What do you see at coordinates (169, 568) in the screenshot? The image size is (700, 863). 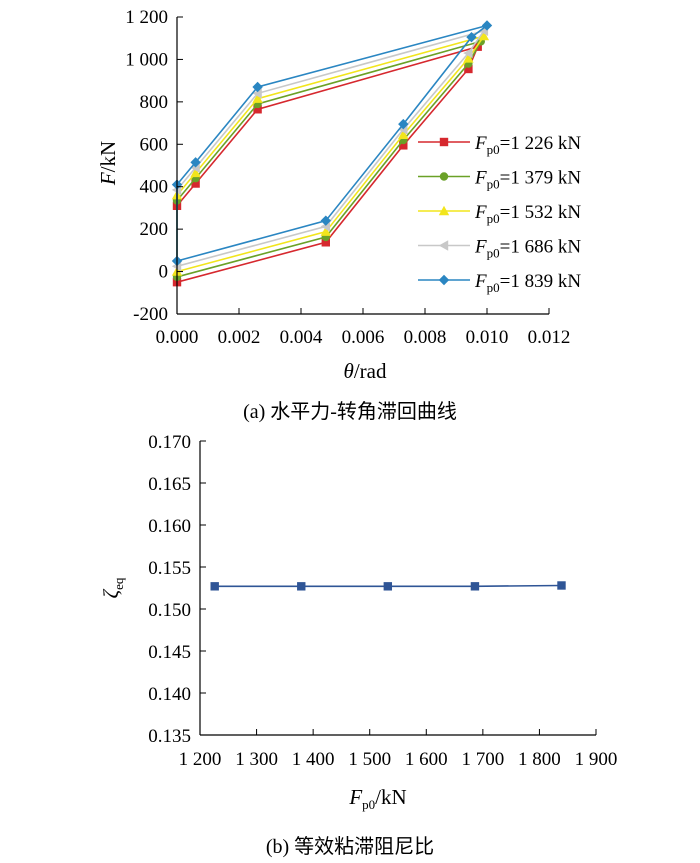 I see `y-tick-label: 0.155` at bounding box center [169, 568].